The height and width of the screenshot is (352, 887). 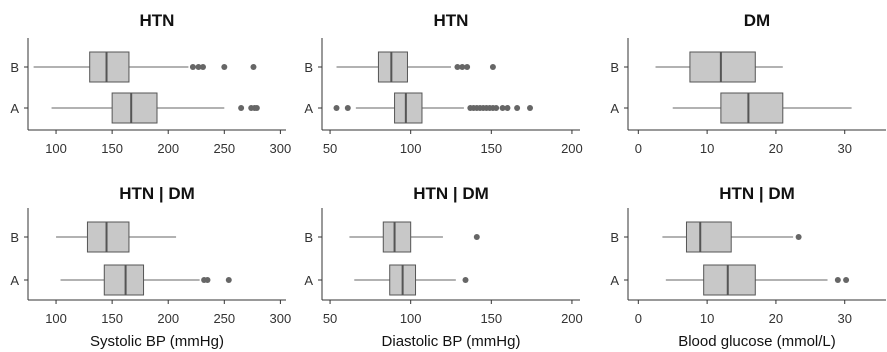 I want to click on x-axis-label: Diastolic BP (mmHg), so click(x=451, y=341).